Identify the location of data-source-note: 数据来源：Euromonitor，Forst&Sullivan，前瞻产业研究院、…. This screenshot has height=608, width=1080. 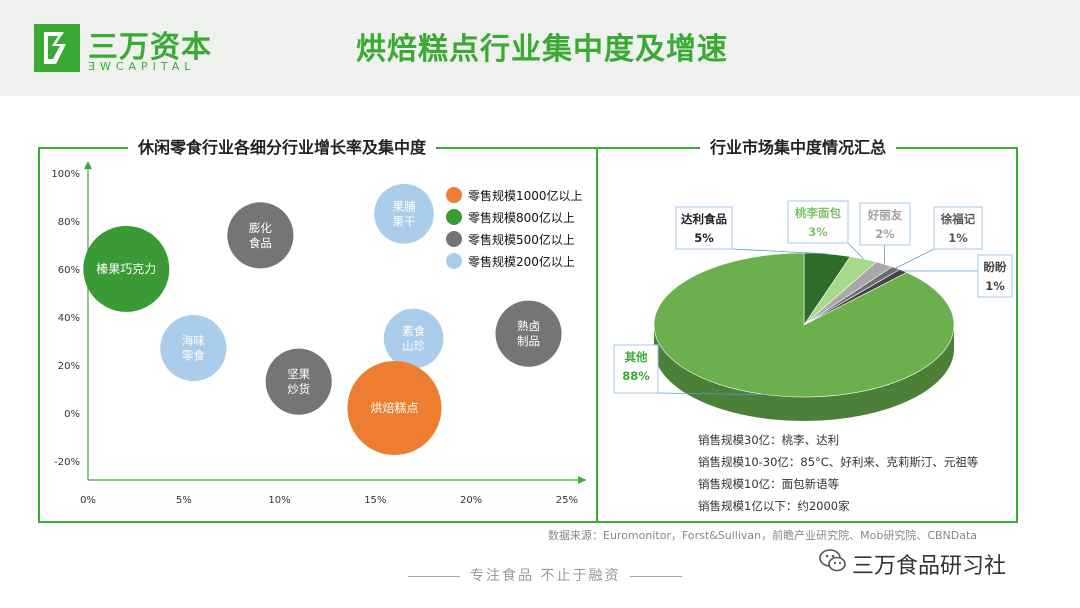
(763, 535).